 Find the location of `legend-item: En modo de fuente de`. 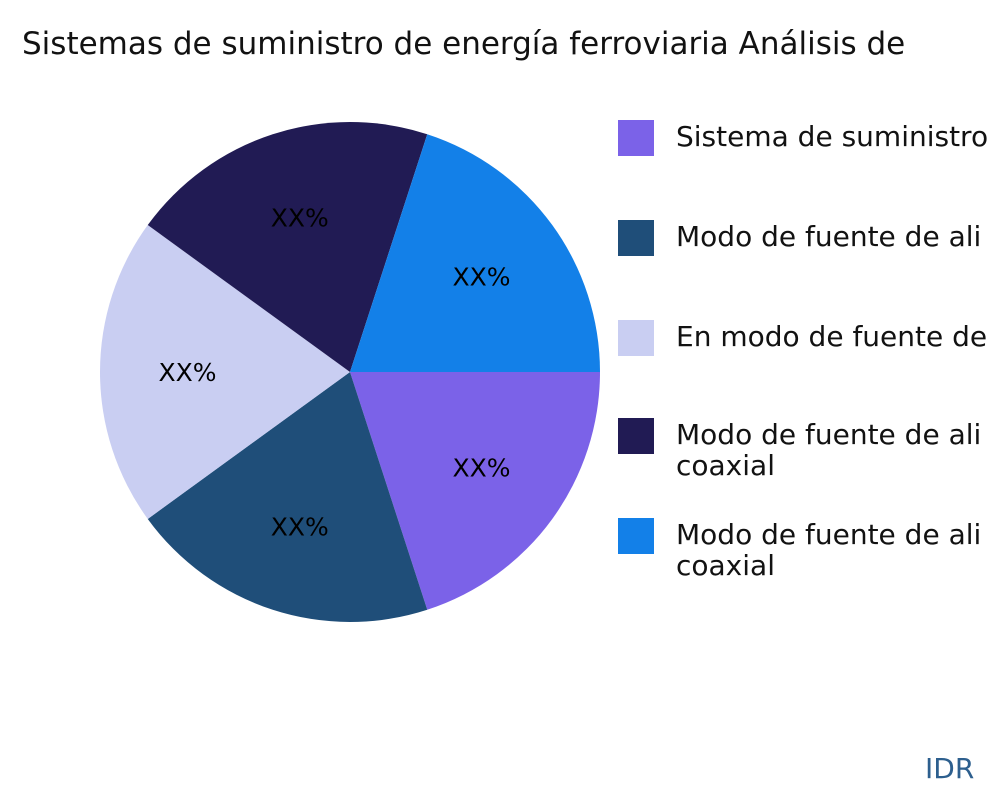

legend-item: En modo de fuente de is located at coordinates (802, 338).